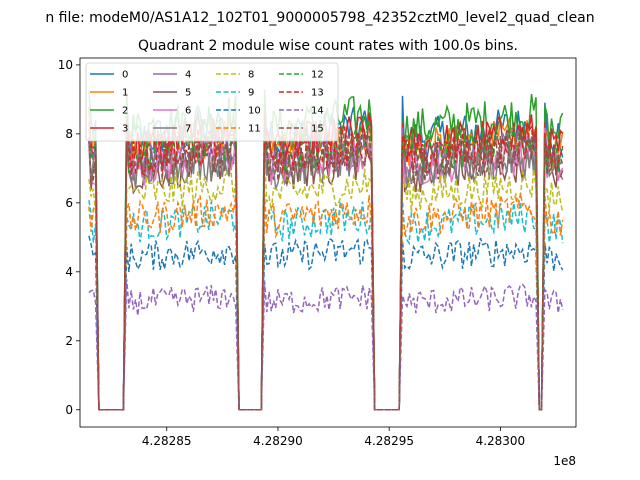  I want to click on legend-label-14: 14, so click(317, 111).